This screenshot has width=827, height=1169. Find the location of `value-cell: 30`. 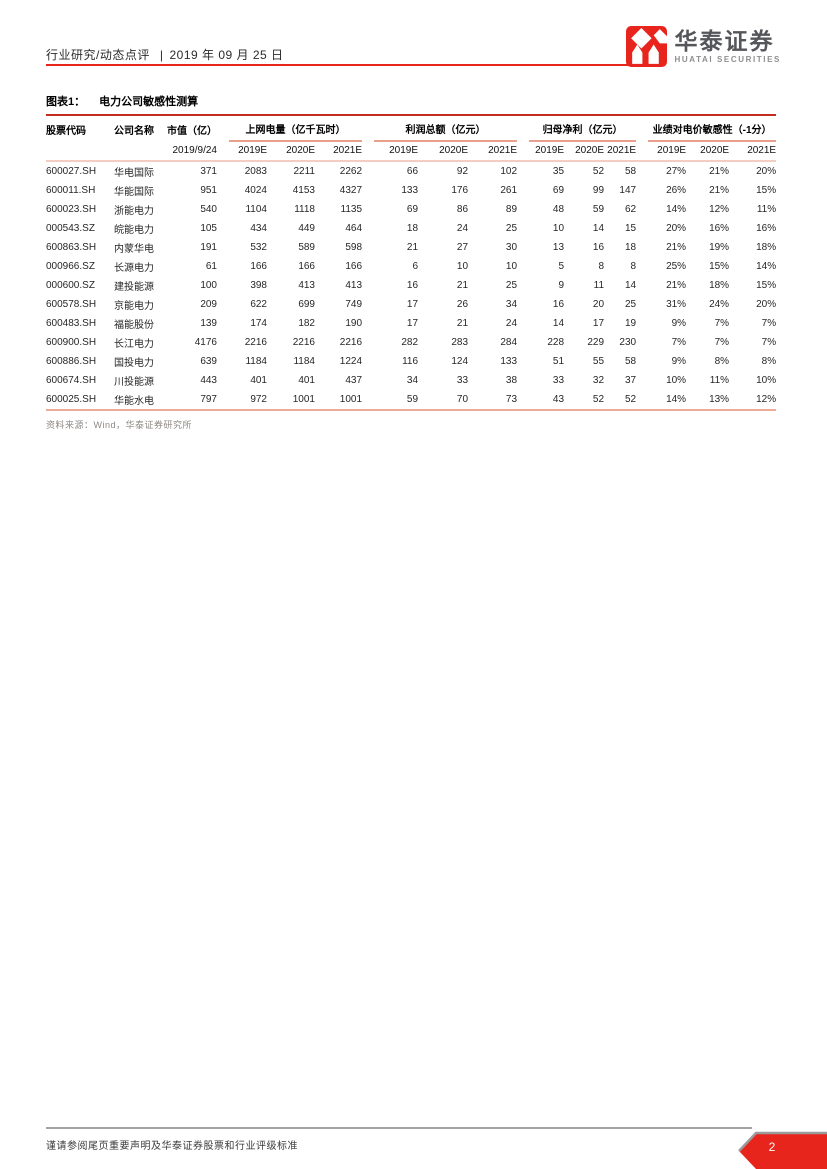

value-cell: 30 is located at coordinates (511, 247).